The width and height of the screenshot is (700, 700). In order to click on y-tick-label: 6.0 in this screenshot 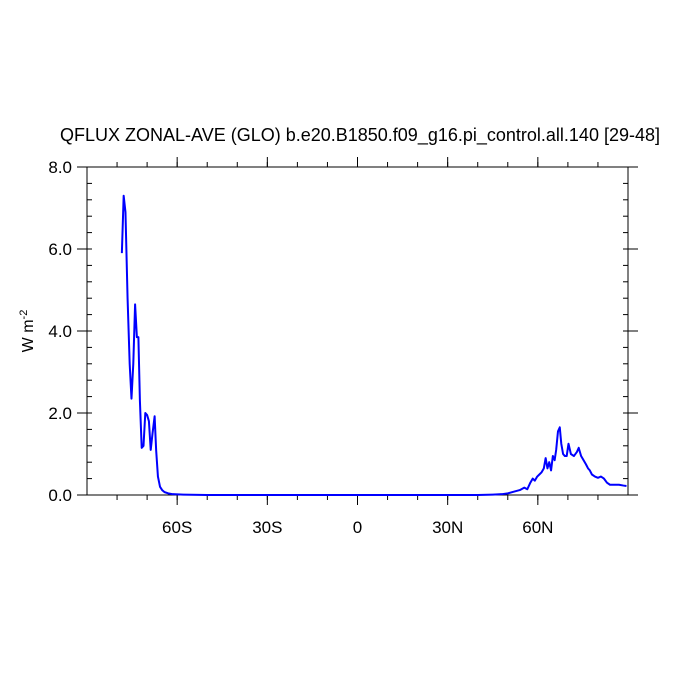, I will do `click(60, 249)`.